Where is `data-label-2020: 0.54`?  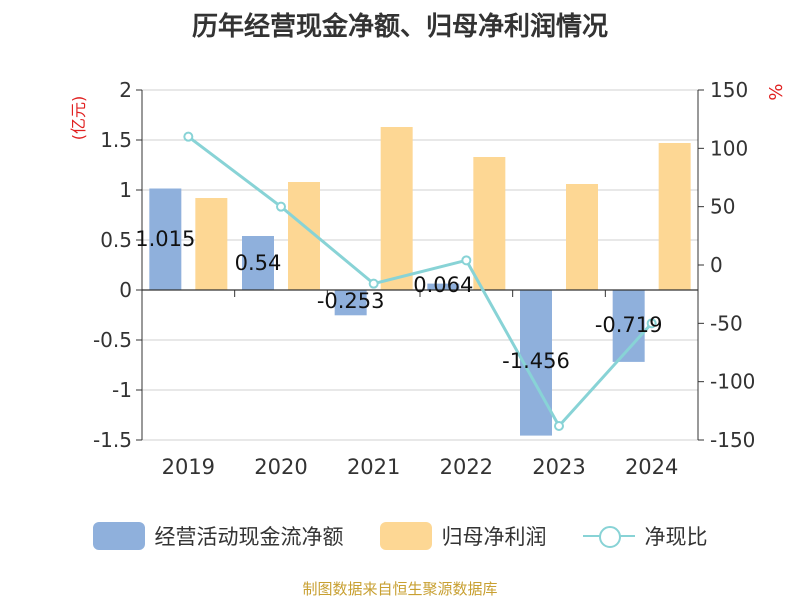 data-label-2020: 0.54 is located at coordinates (258, 263).